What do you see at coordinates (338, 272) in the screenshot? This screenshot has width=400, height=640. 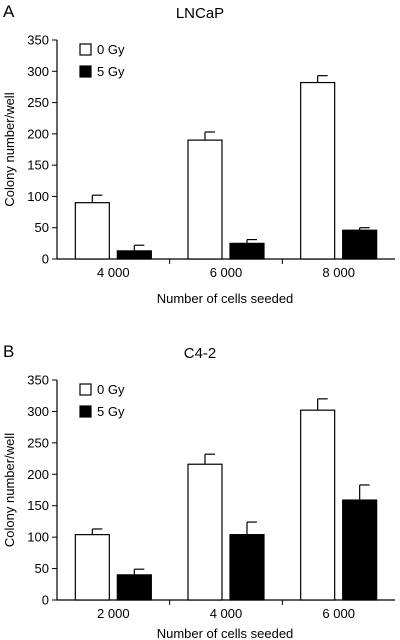 I see `x-tick-label: 8 000` at bounding box center [338, 272].